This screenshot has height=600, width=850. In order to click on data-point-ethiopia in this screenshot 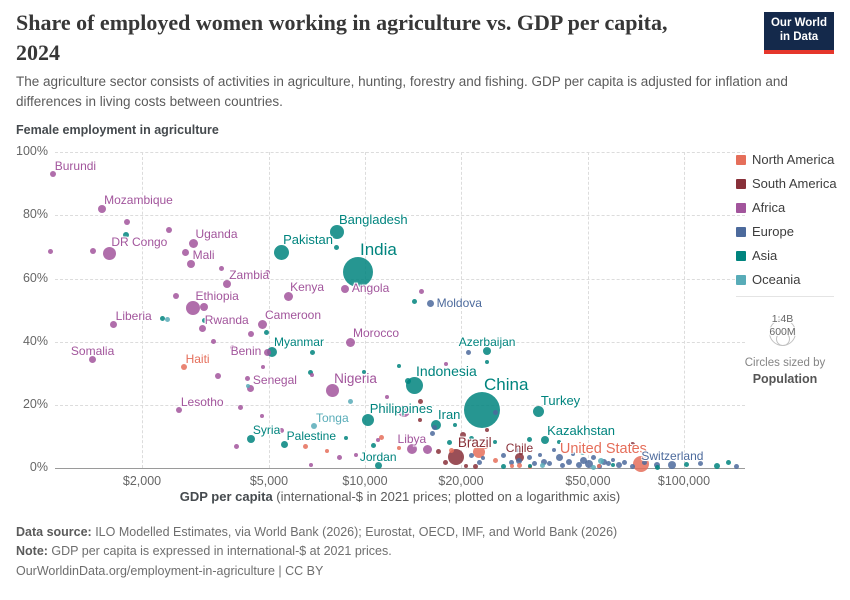, I will do `click(193, 307)`.